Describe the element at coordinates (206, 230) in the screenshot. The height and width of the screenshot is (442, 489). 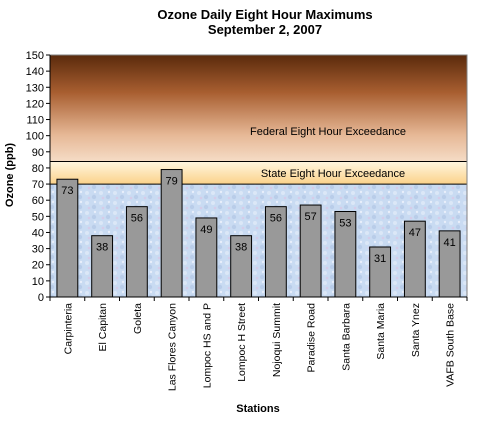
I see `bar-value-label: 49` at that location.